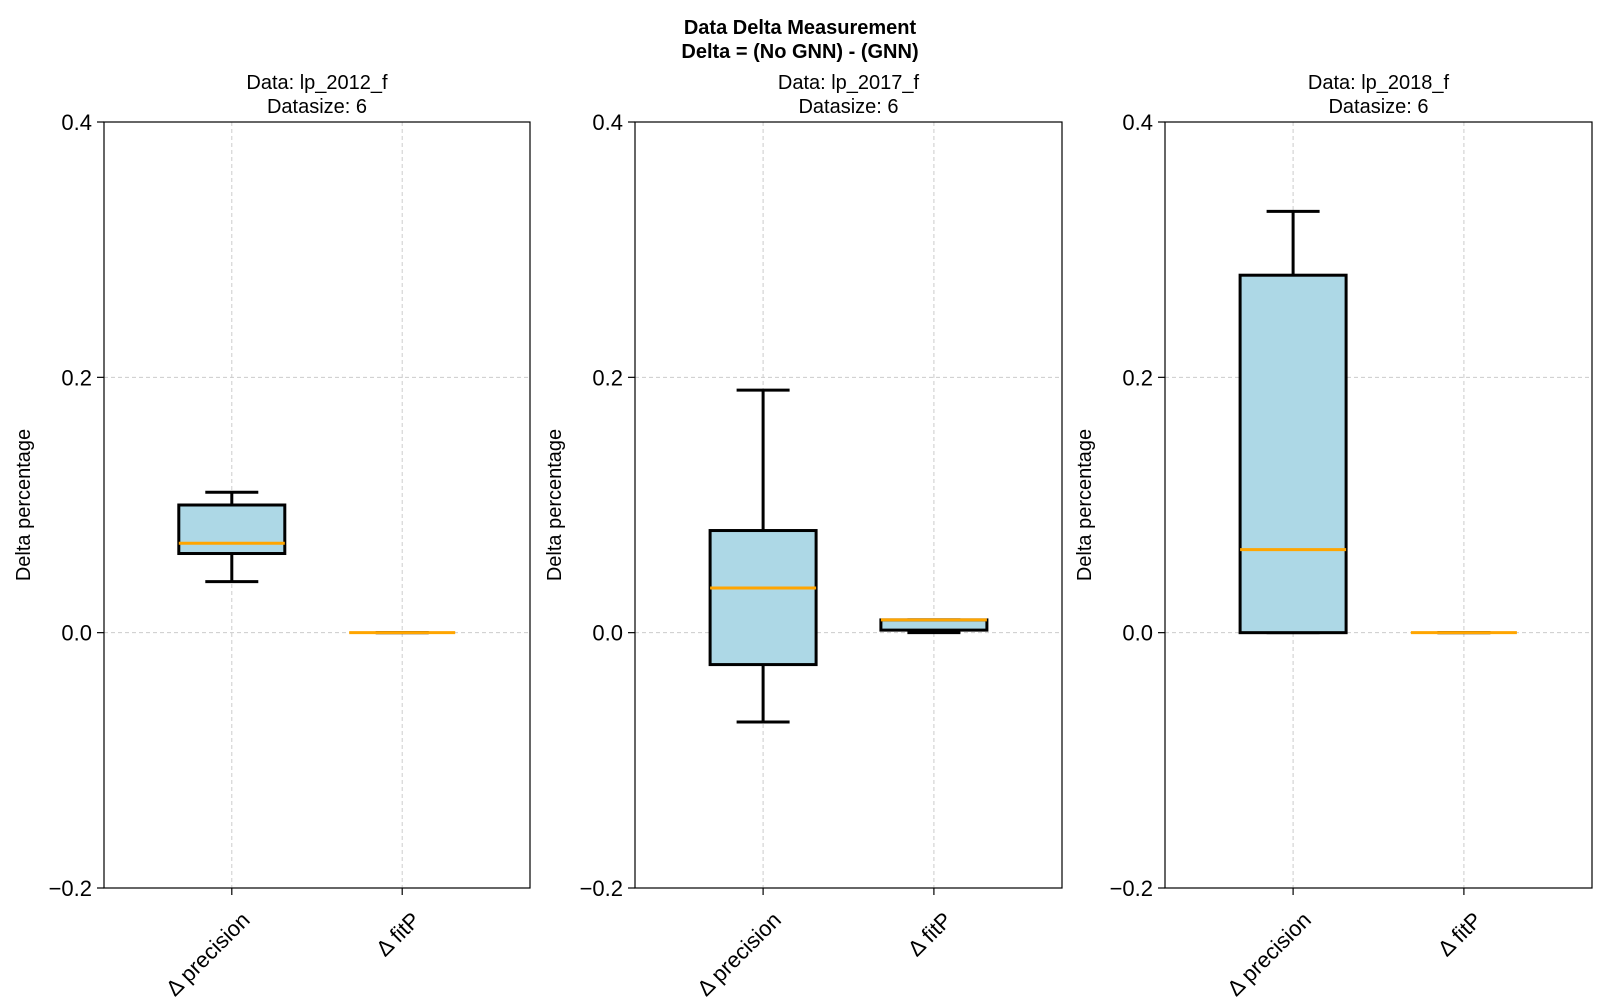 This screenshot has height=1000, width=1600. What do you see at coordinates (1379, 83) in the screenshot?
I see `subplot-title: Data: lp_2018_f` at bounding box center [1379, 83].